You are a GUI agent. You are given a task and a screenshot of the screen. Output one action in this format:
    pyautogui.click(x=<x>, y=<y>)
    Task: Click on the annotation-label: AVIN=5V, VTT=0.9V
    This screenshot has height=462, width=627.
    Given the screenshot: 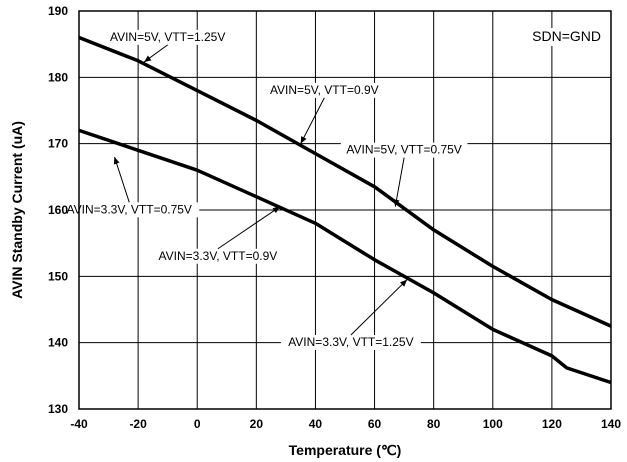 What is the action you would take?
    pyautogui.click(x=324, y=90)
    